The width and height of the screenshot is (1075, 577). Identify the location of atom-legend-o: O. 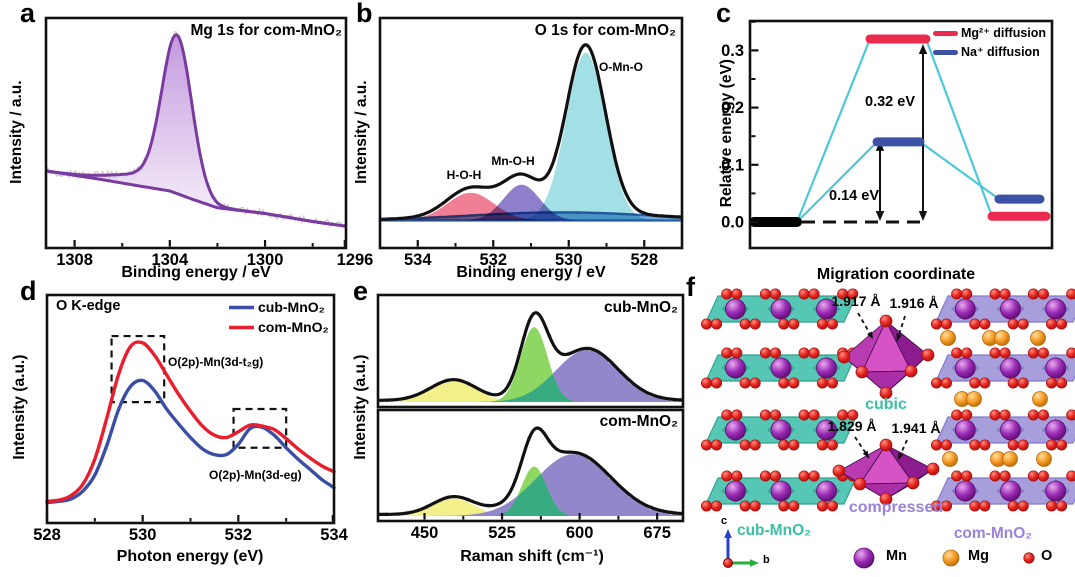
(1047, 556).